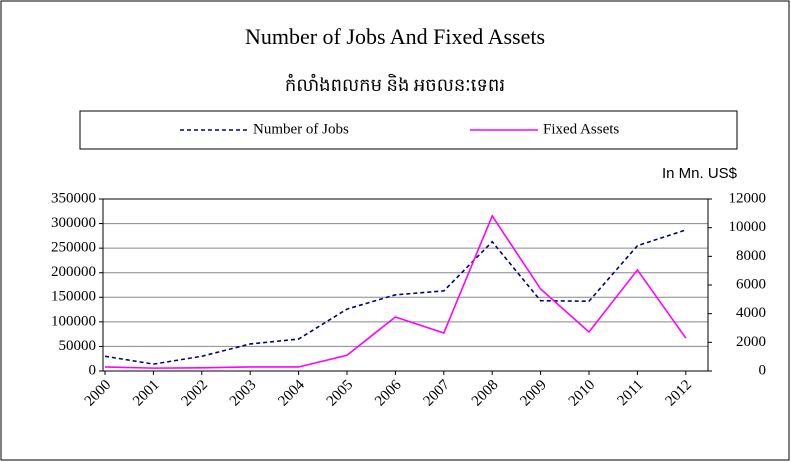 The image size is (791, 462). What do you see at coordinates (763, 370) in the screenshot?
I see `y2-tick-label: 0` at bounding box center [763, 370].